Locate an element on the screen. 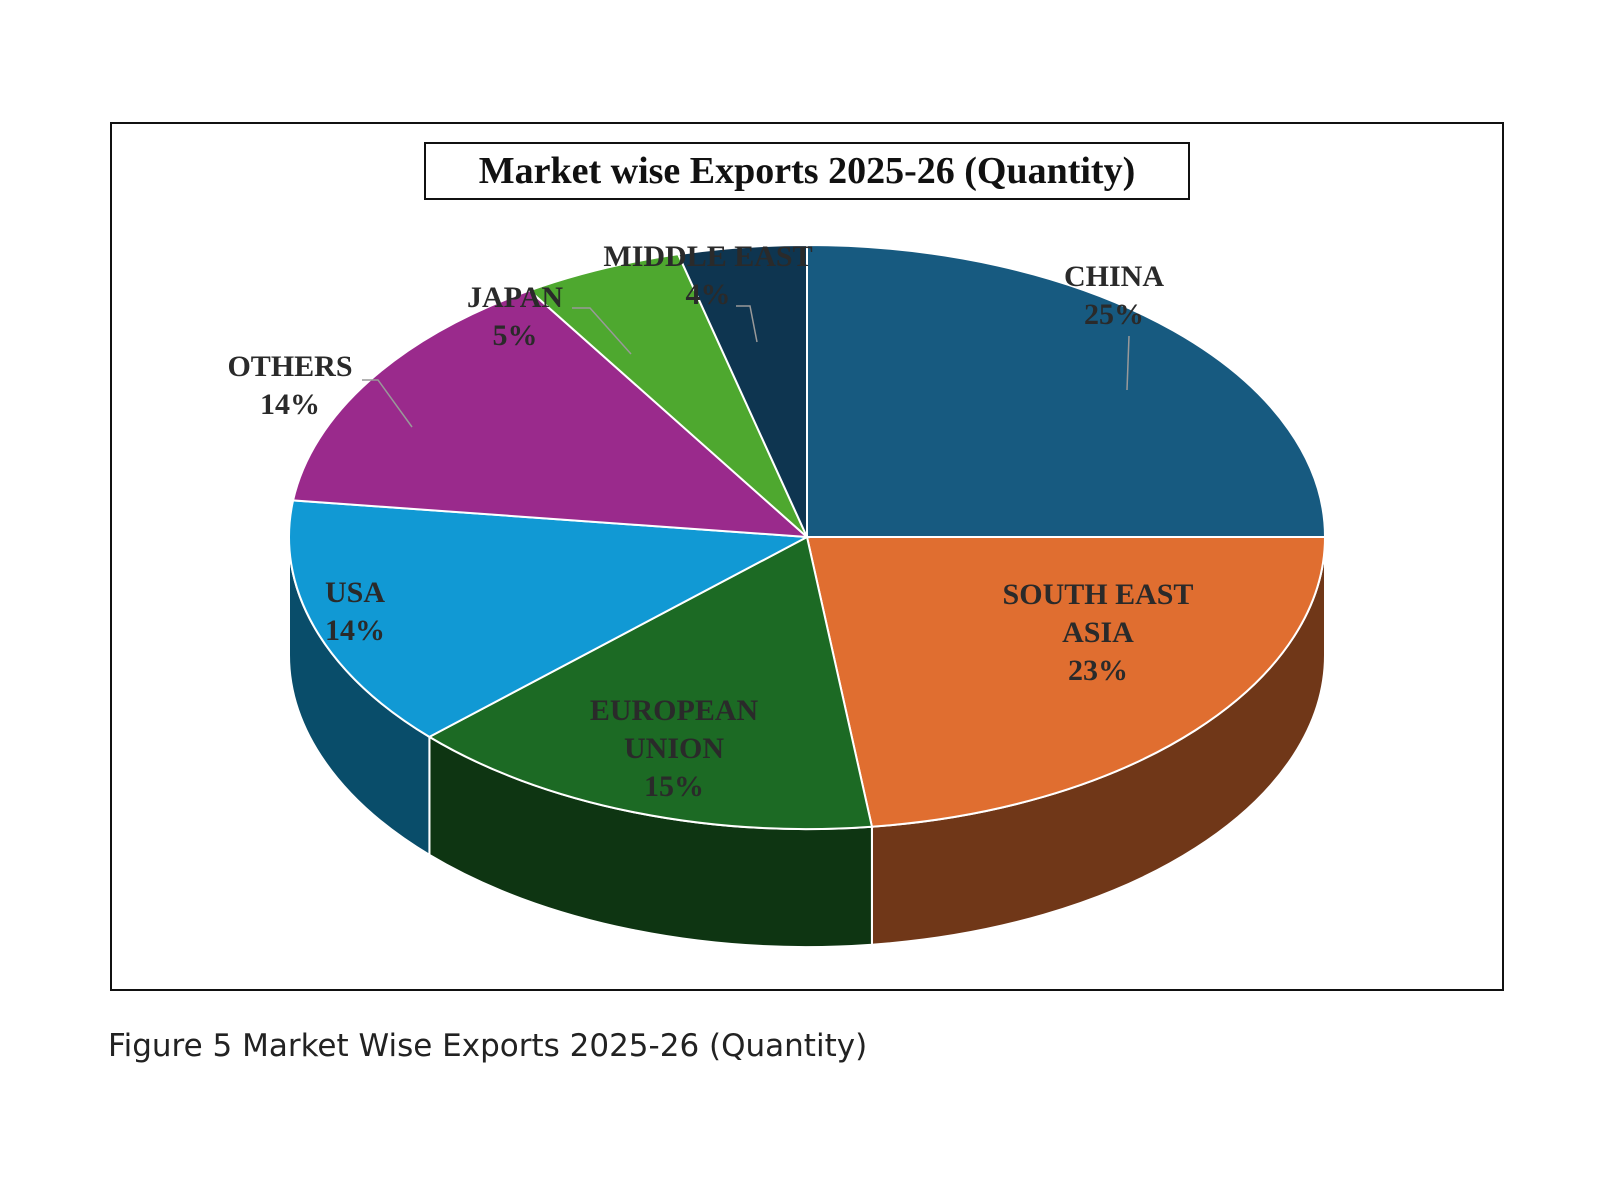  category-label: OTHERS is located at coordinates (290, 366).